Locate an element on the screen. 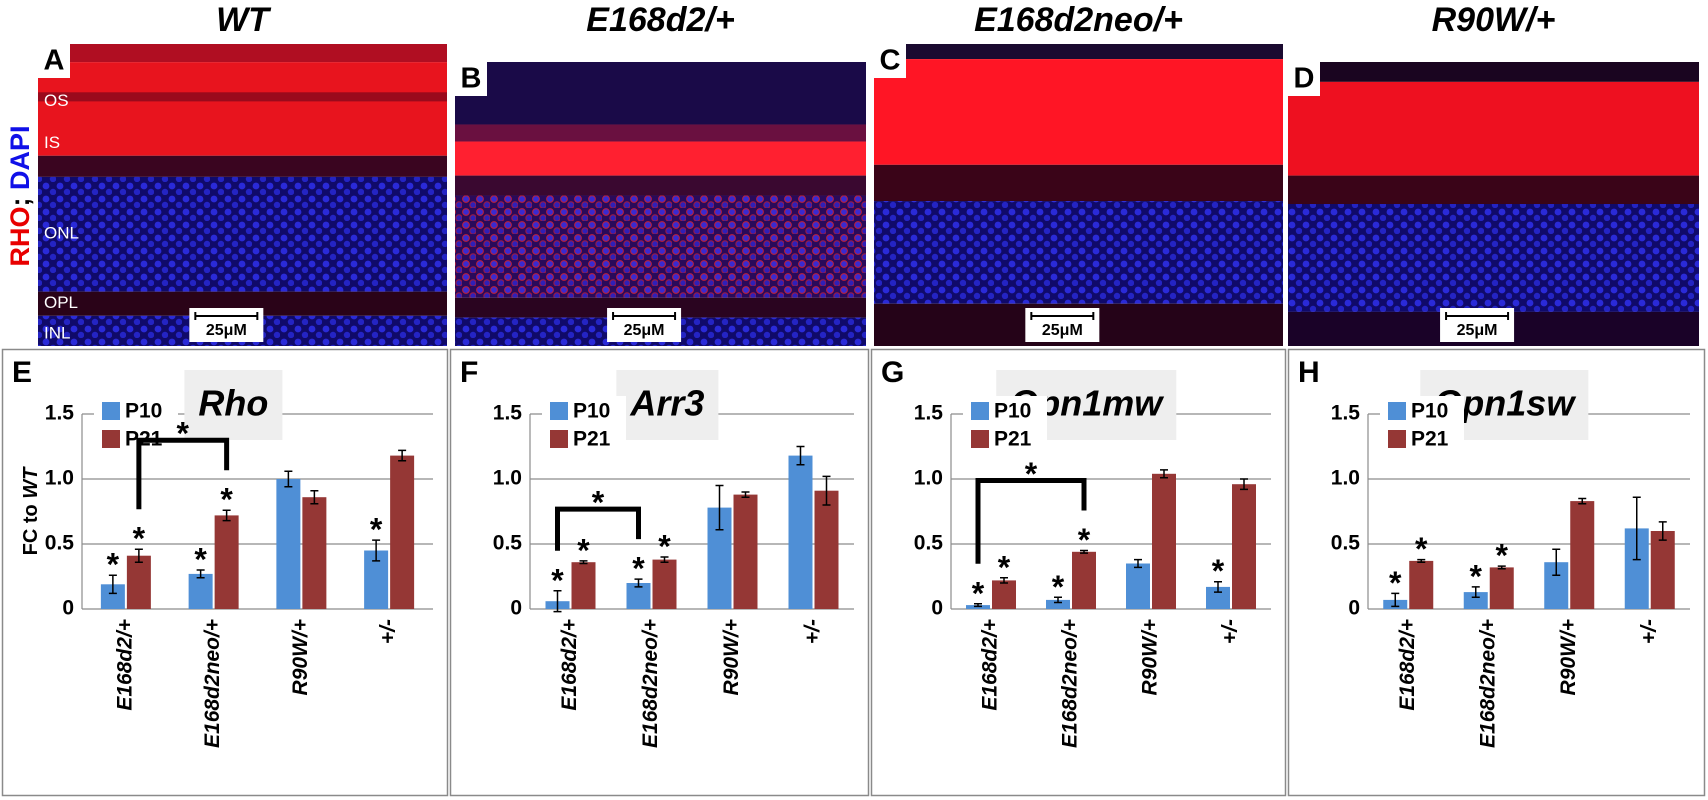  y-tick-label: 0.5 is located at coordinates (60, 543).